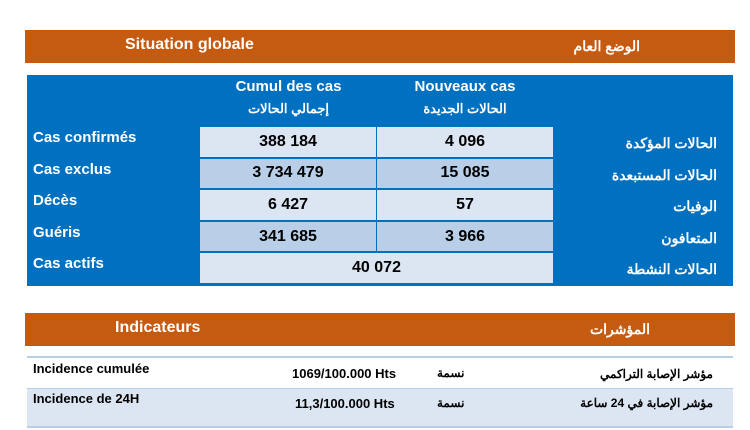 The height and width of the screenshot is (430, 750). I want to click on new-cell: 57, so click(465, 205).